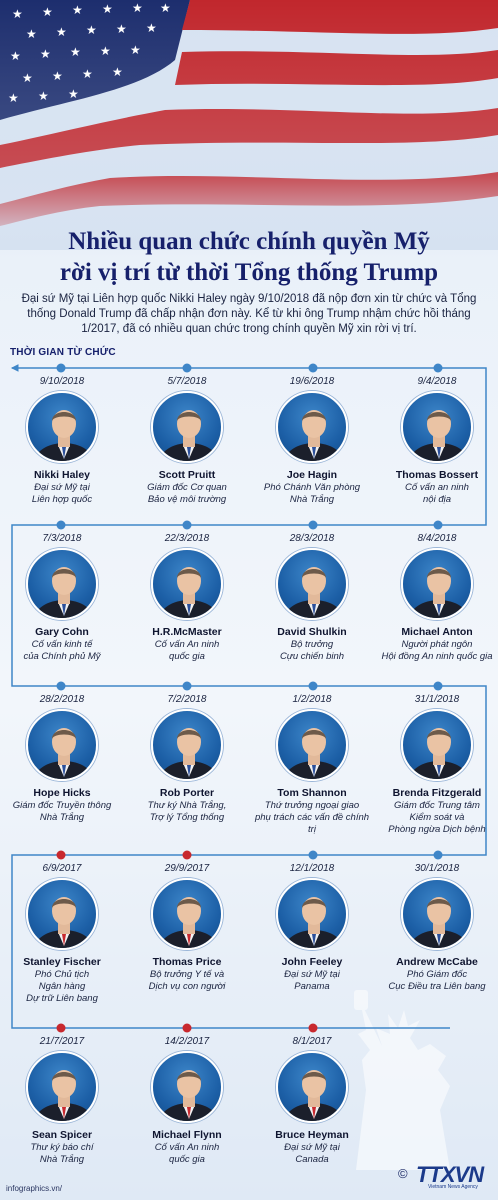 This screenshot has width=498, height=1200. Describe the element at coordinates (312, 980) in the screenshot. I see `person-role: Đại sứ Mỹ tại Panama` at that location.